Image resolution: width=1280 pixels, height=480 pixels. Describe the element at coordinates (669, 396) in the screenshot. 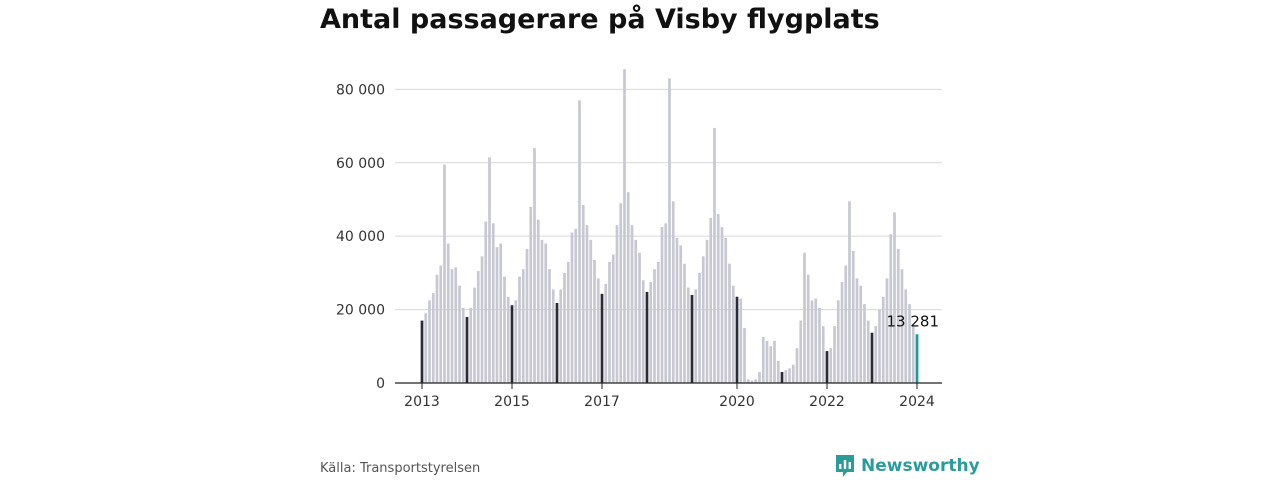

I see `x-axis: 2013 2015 2017 2020 2022 2024` at that location.